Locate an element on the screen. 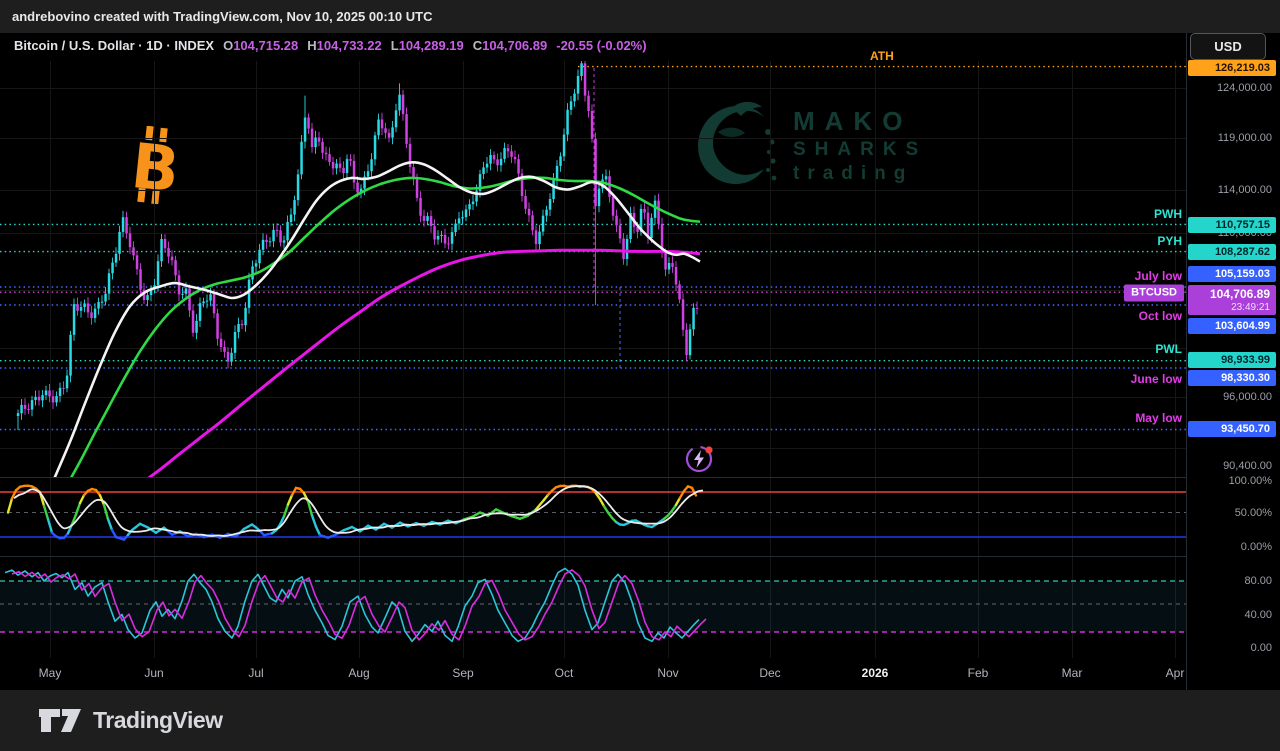 This screenshot has height=751, width=1280. price-axis-label: 100.00% is located at coordinates (1250, 481).